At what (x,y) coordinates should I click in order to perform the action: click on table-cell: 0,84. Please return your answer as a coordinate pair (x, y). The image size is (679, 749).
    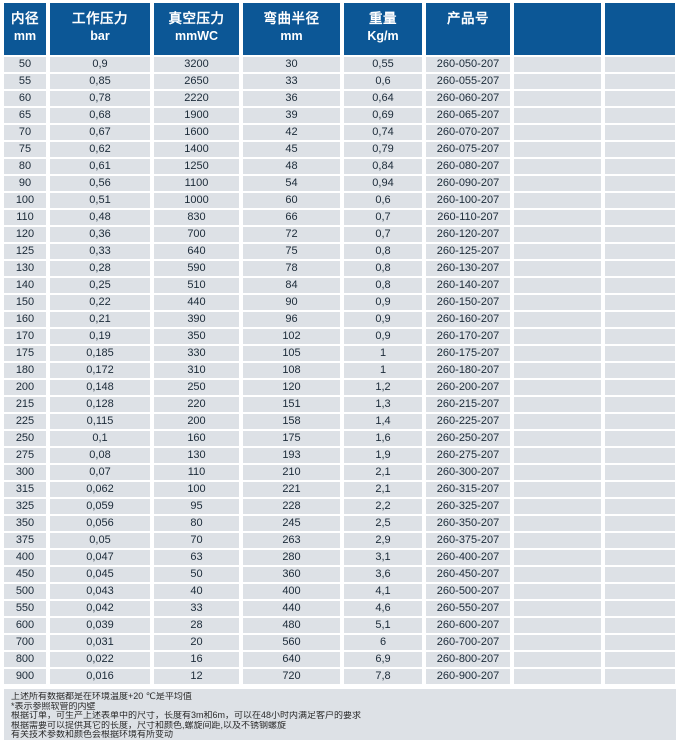
    Looking at the image, I should click on (383, 166).